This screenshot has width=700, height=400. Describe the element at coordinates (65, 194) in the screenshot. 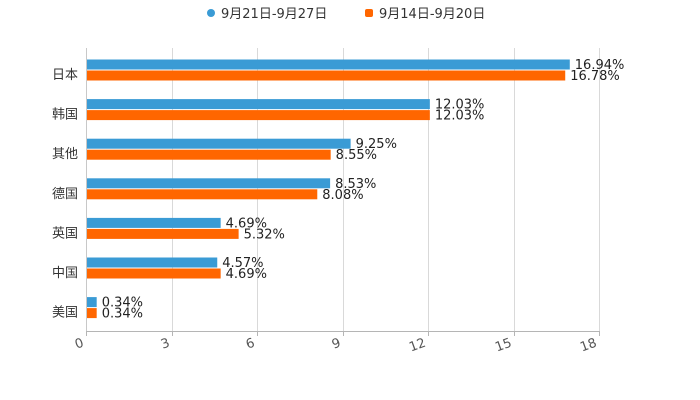

I see `category-label: 德国` at that location.